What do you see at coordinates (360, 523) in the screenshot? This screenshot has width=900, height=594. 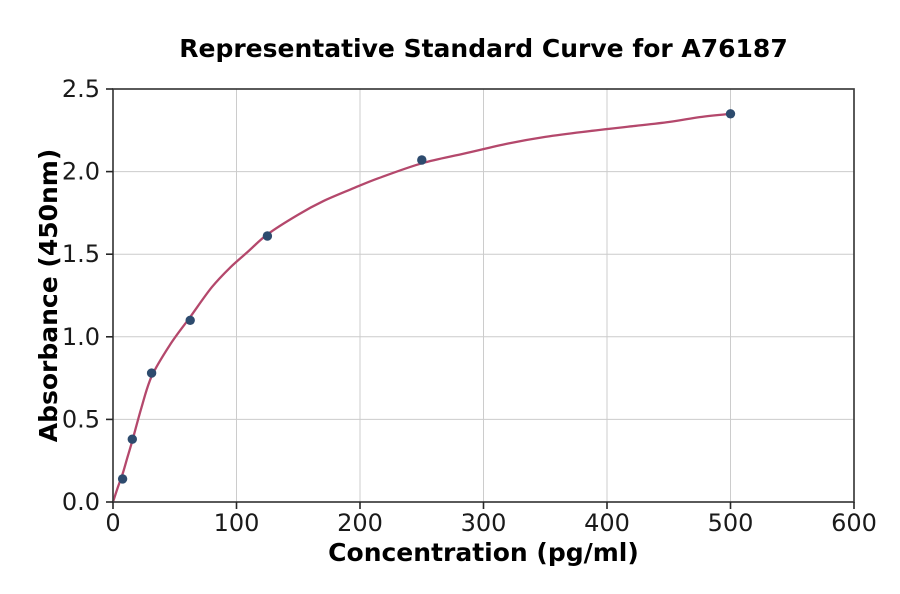 I see `x-tick-label: 200` at bounding box center [360, 523].